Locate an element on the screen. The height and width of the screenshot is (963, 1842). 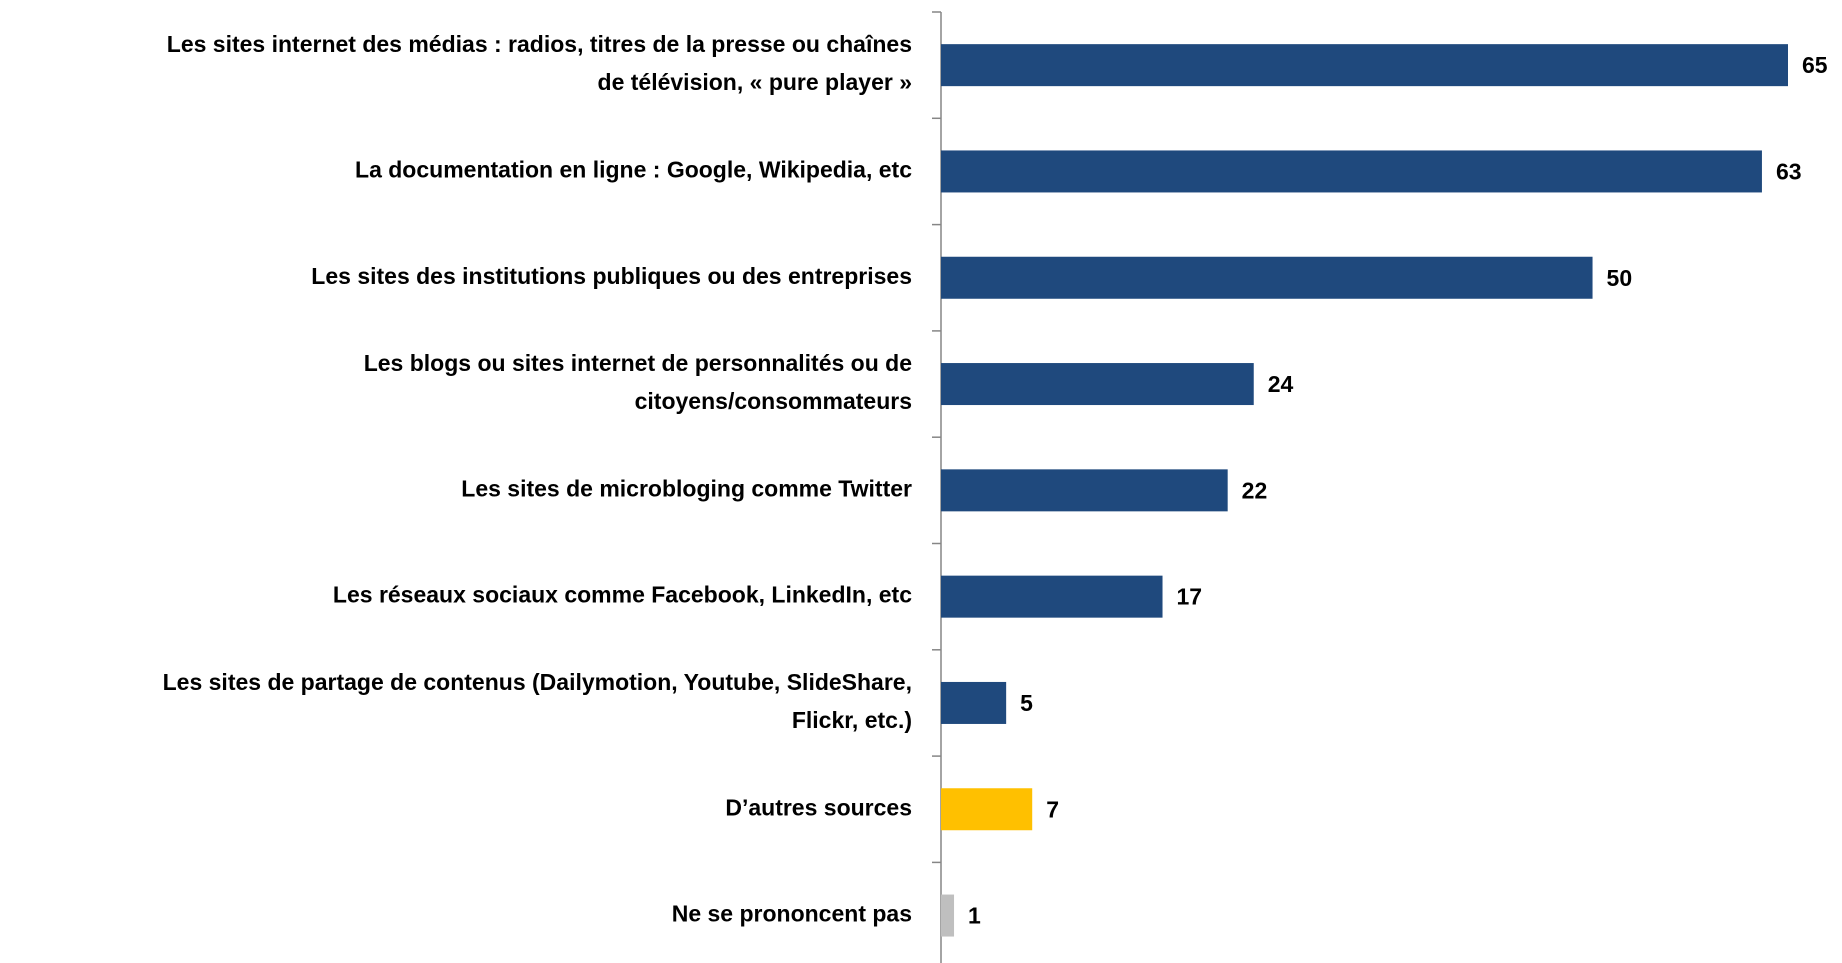
category-label-line: Les sites de microbloging comme Twitter is located at coordinates (686, 488).